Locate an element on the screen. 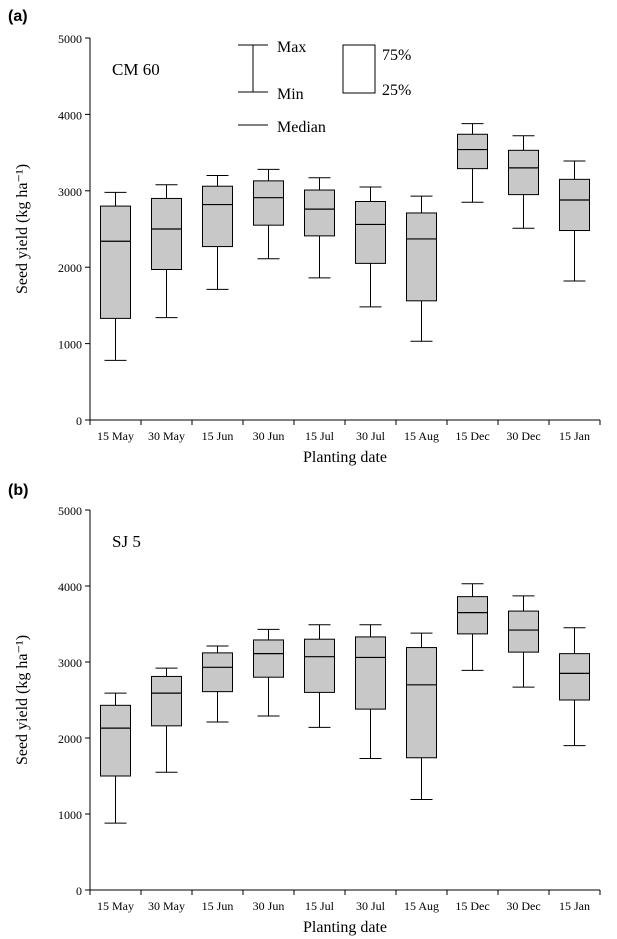  cultivar-label: SJ 5 is located at coordinates (126, 541).